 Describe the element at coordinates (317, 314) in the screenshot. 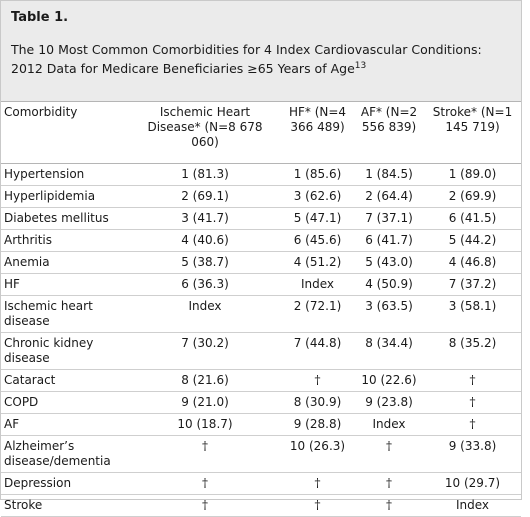

I see `cell-hf: 2 (72.1)` at that location.